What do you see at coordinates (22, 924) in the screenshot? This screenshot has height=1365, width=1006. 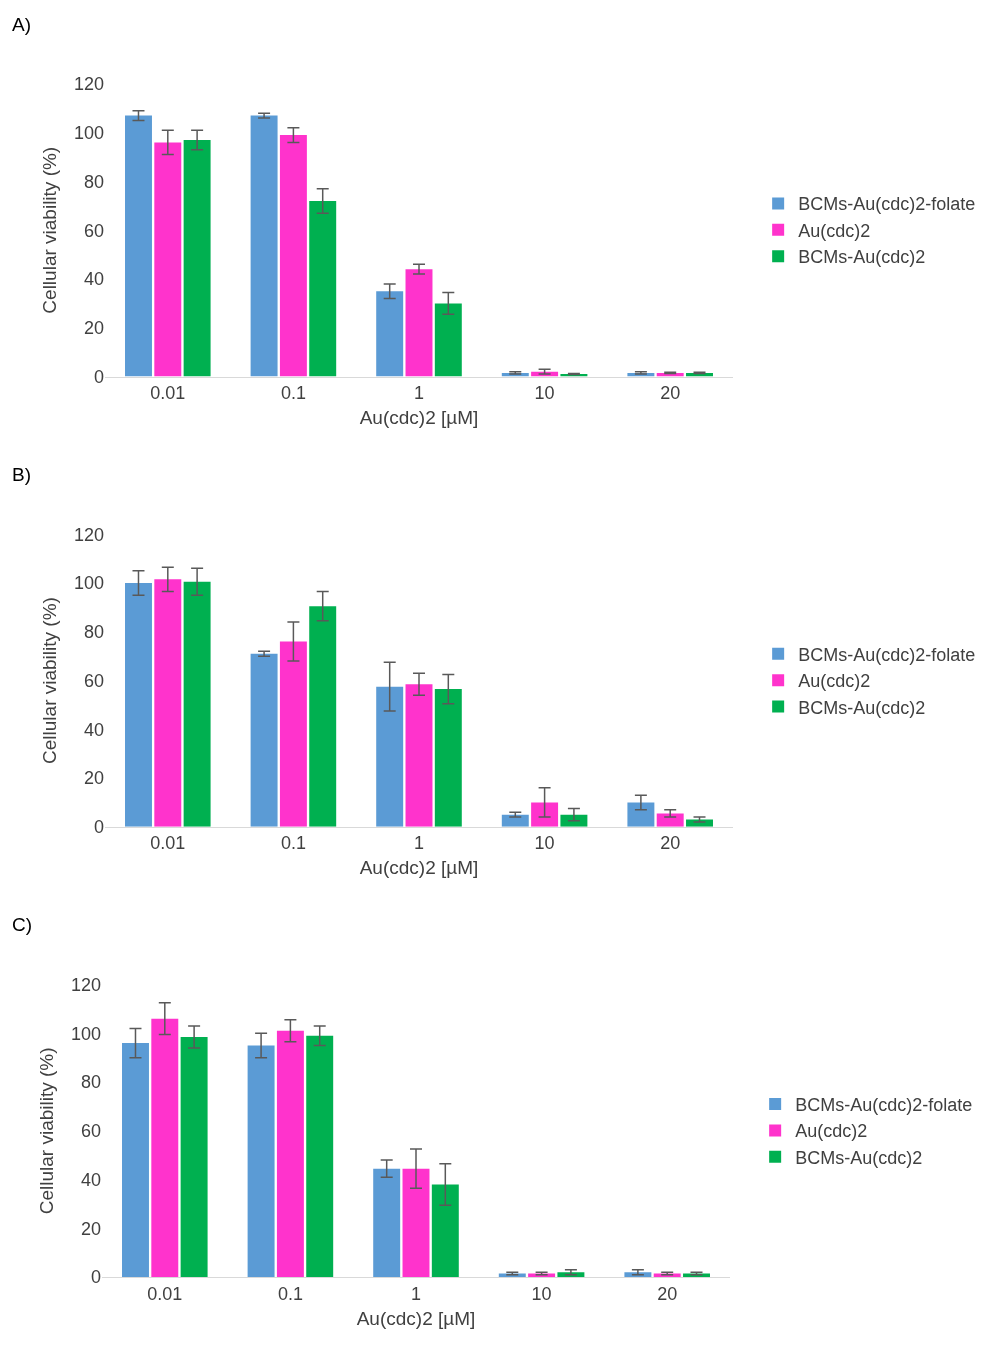 I see `chart-title: C)` at bounding box center [22, 924].